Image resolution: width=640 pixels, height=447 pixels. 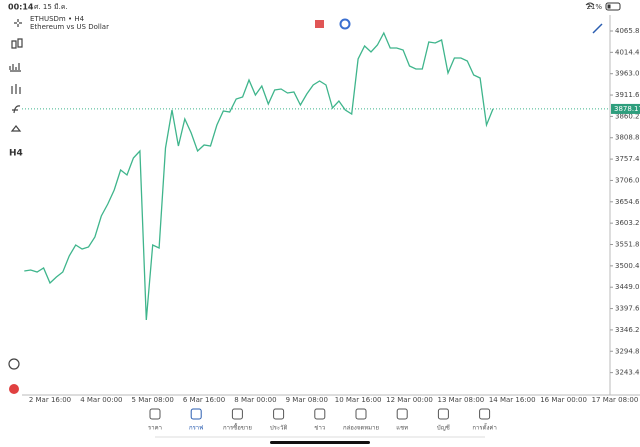 What do you see at coordinates (627, 266) in the screenshot?
I see `y-tick-label: 3500.40` at bounding box center [627, 266].